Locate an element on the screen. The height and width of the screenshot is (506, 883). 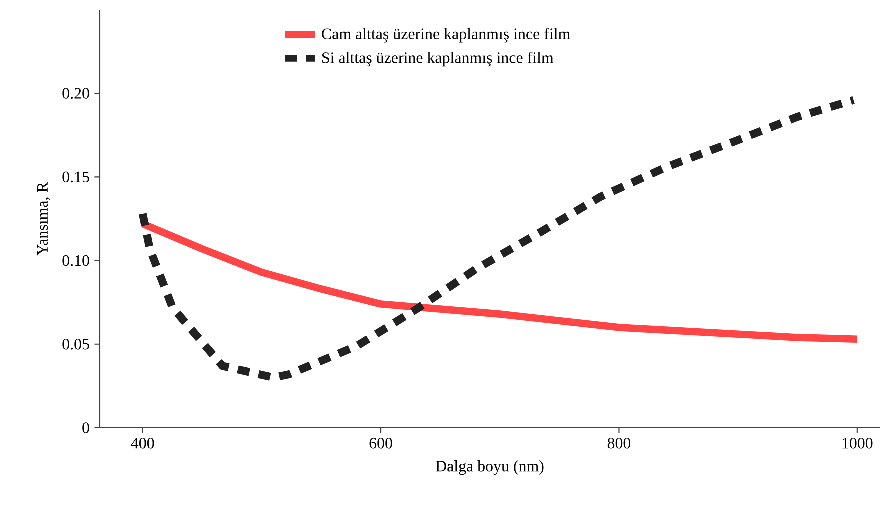
y-tick-label: 0 is located at coordinates (86, 428).